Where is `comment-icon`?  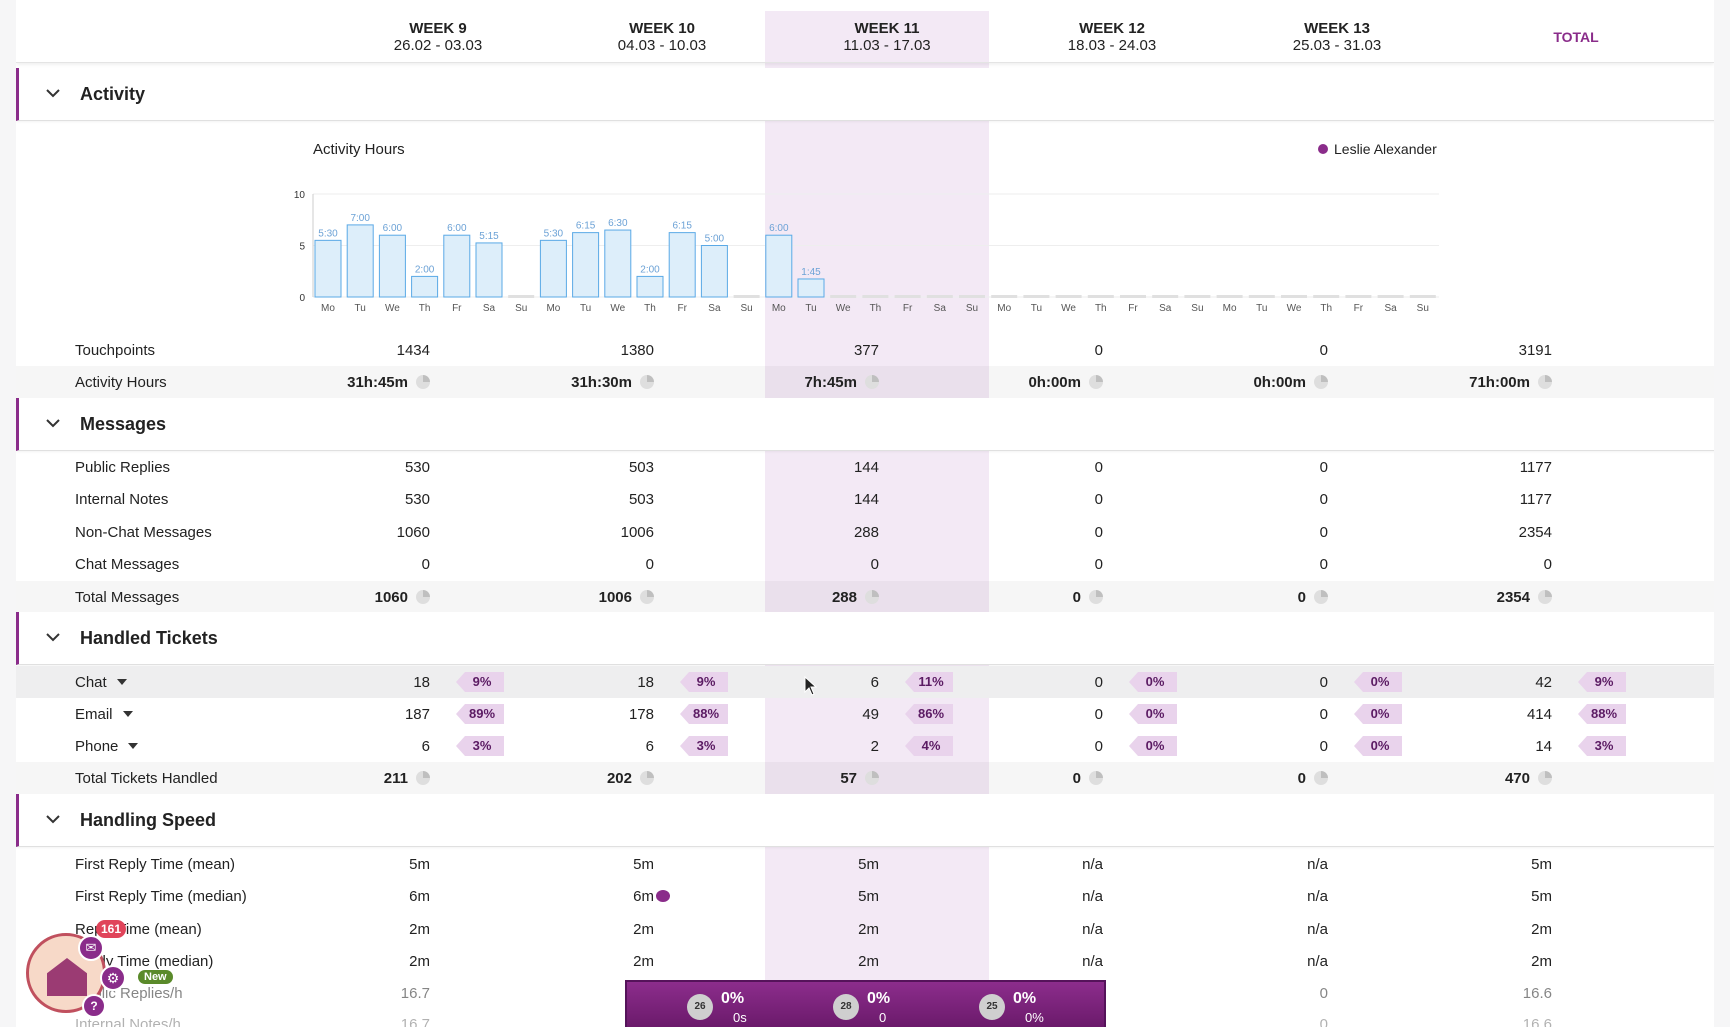 comment-icon is located at coordinates (663, 896).